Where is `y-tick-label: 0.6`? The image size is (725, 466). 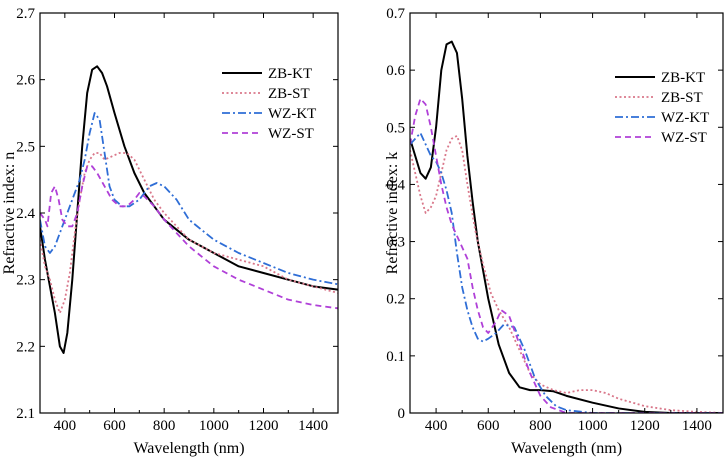 y-tick-label: 0.6 is located at coordinates (395, 71).